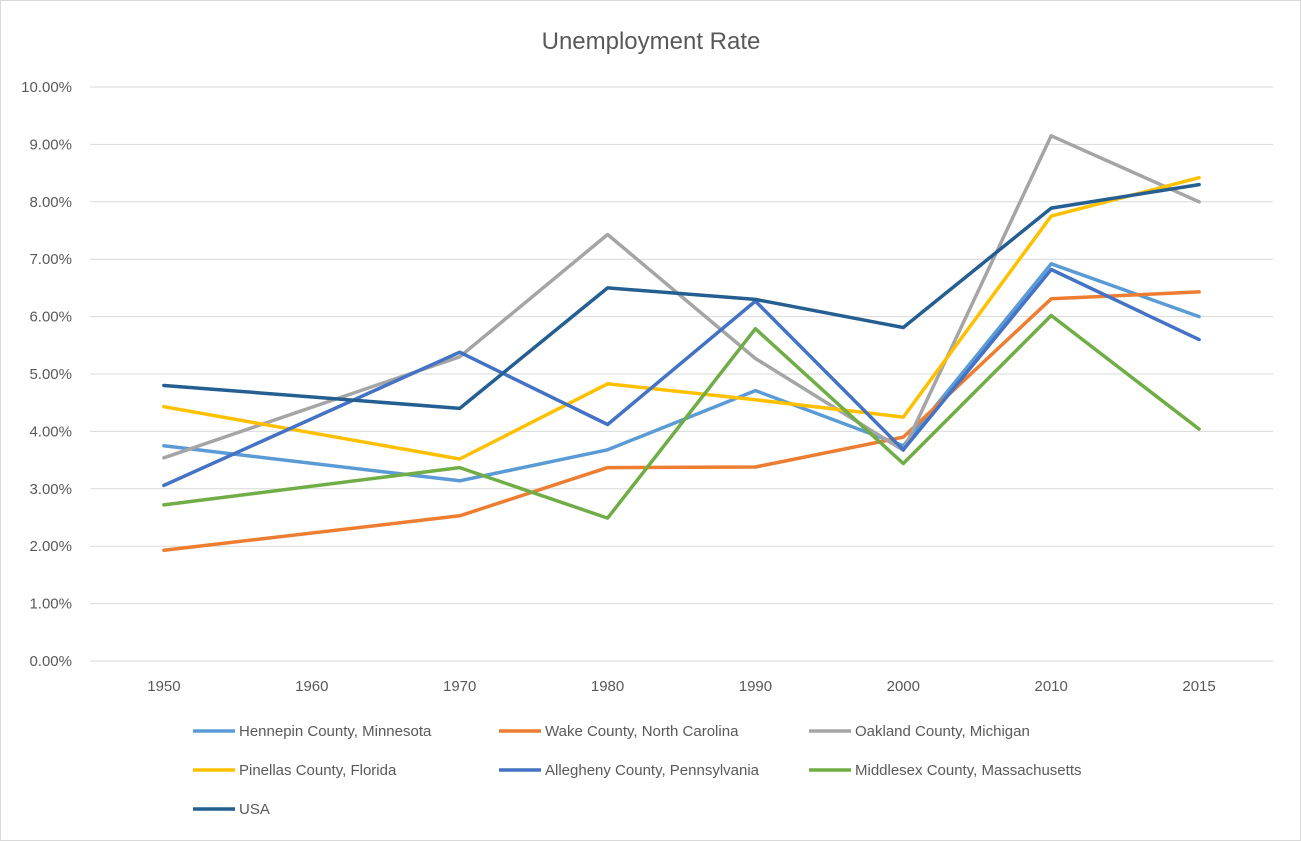  I want to click on x-tick-label: 1980, so click(607, 686).